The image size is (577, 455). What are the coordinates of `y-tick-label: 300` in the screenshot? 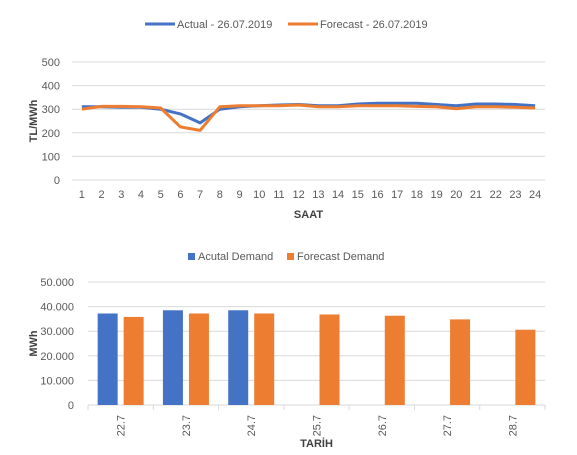 It's located at (51, 110).